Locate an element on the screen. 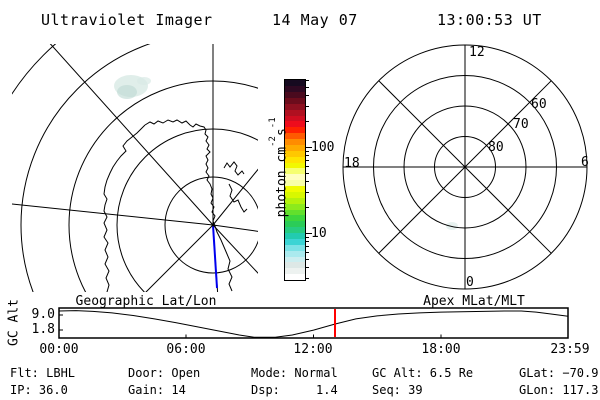 Image resolution: width=600 pixels, height=400 pixels. unit-exp-1: -1 is located at coordinates (273, 123).